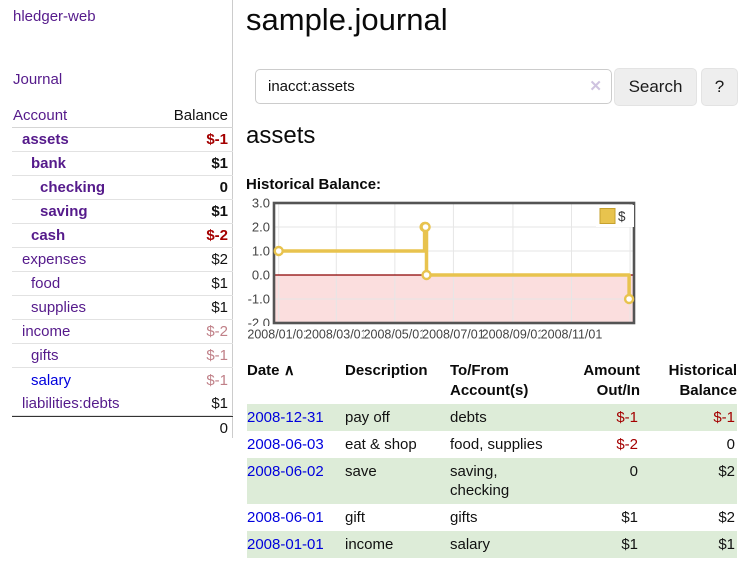 Image resolution: width=742 pixels, height=582 pixels. I want to click on help-button: ?, so click(719, 87).